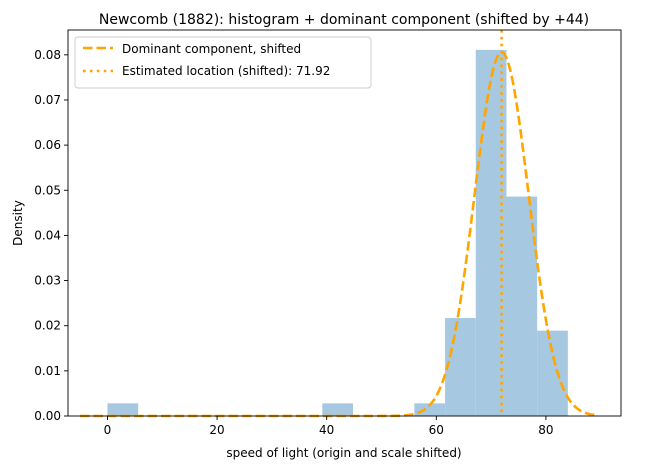 This screenshot has width=646, height=470. Describe the element at coordinates (436, 430) in the screenshot. I see `x-tick-label: 60` at that location.